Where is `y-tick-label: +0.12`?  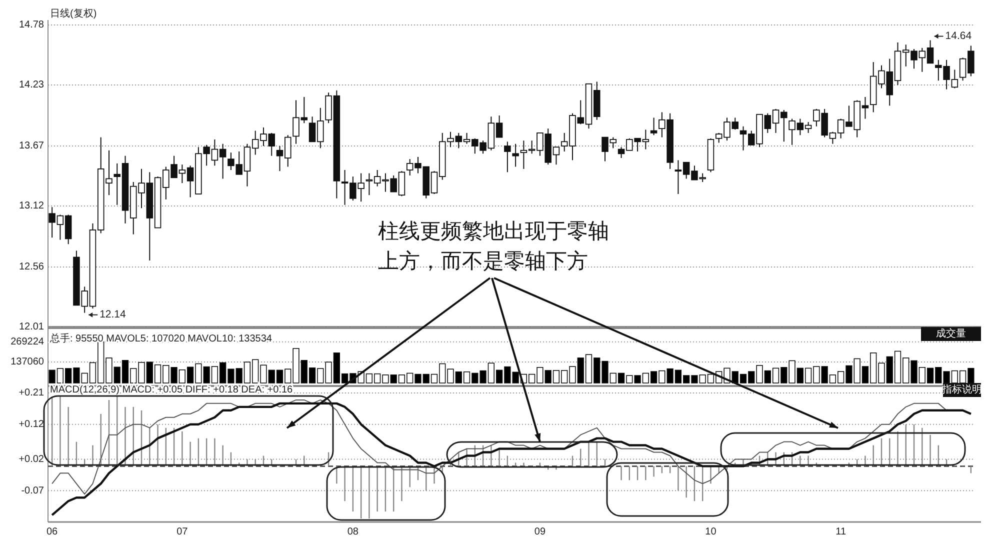
y-tick-label: +0.12 is located at coordinates (31, 424).